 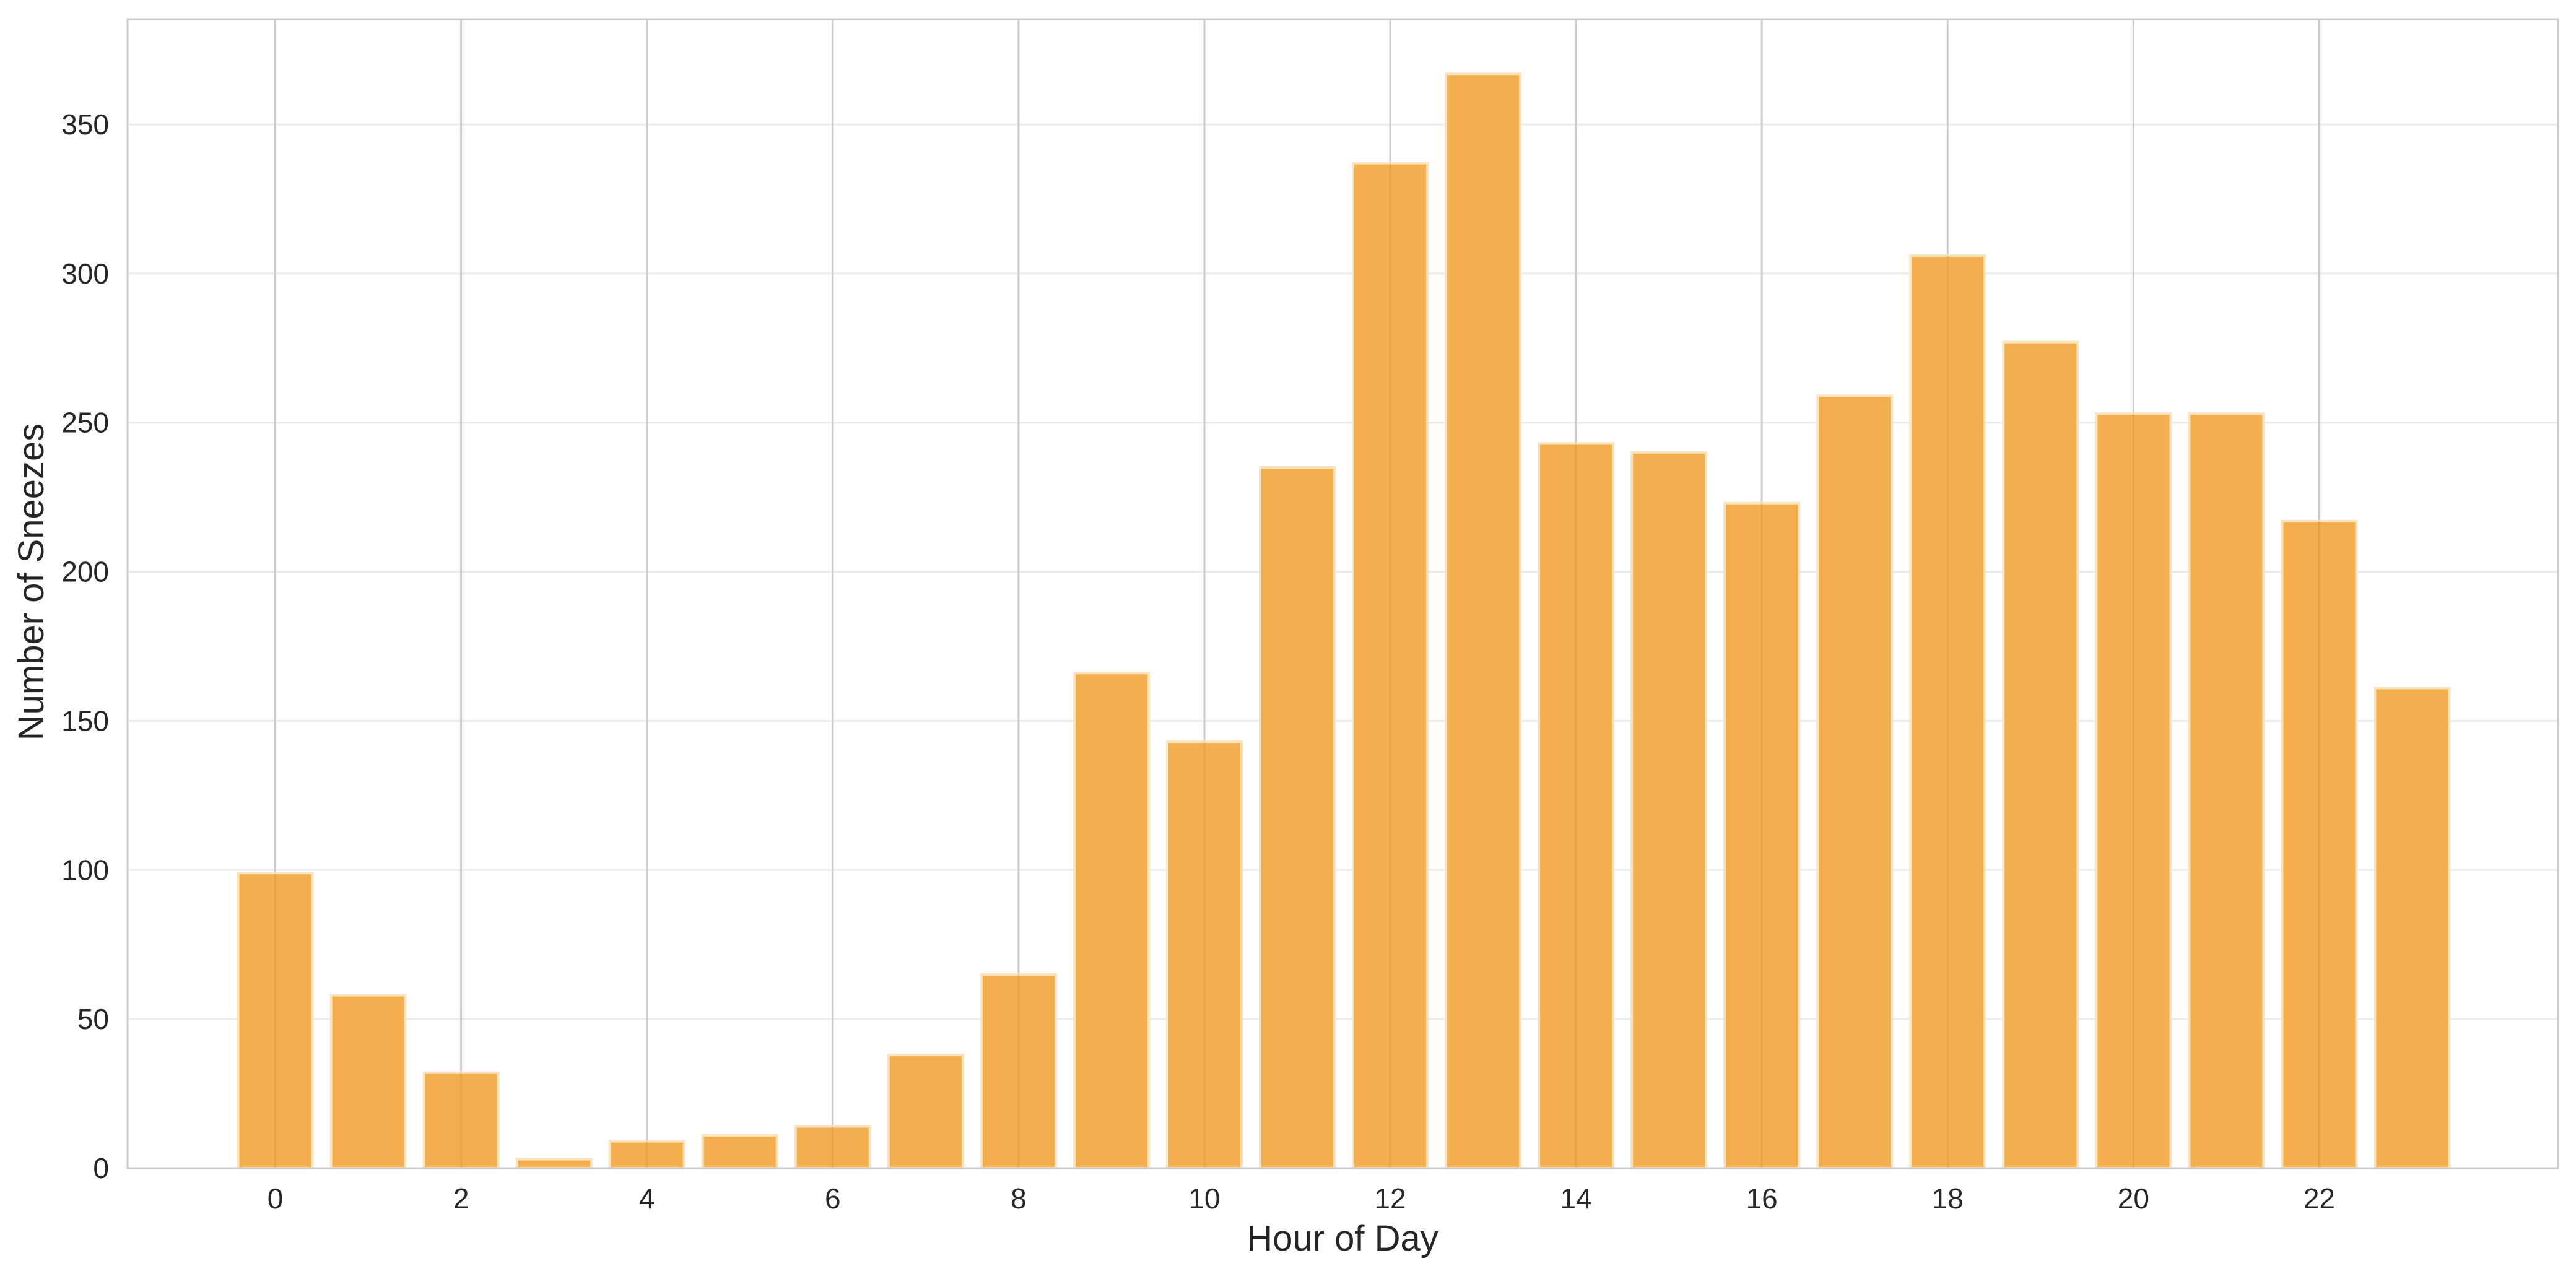 What do you see at coordinates (2133, 1198) in the screenshot?
I see `x-tick-label: 20` at bounding box center [2133, 1198].